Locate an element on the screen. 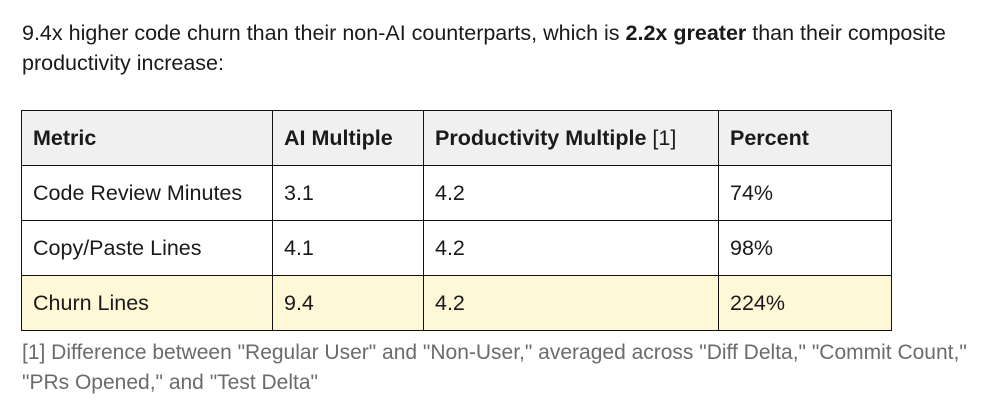 The height and width of the screenshot is (414, 1000). cell-ai-multiple: 4.1 is located at coordinates (348, 248).